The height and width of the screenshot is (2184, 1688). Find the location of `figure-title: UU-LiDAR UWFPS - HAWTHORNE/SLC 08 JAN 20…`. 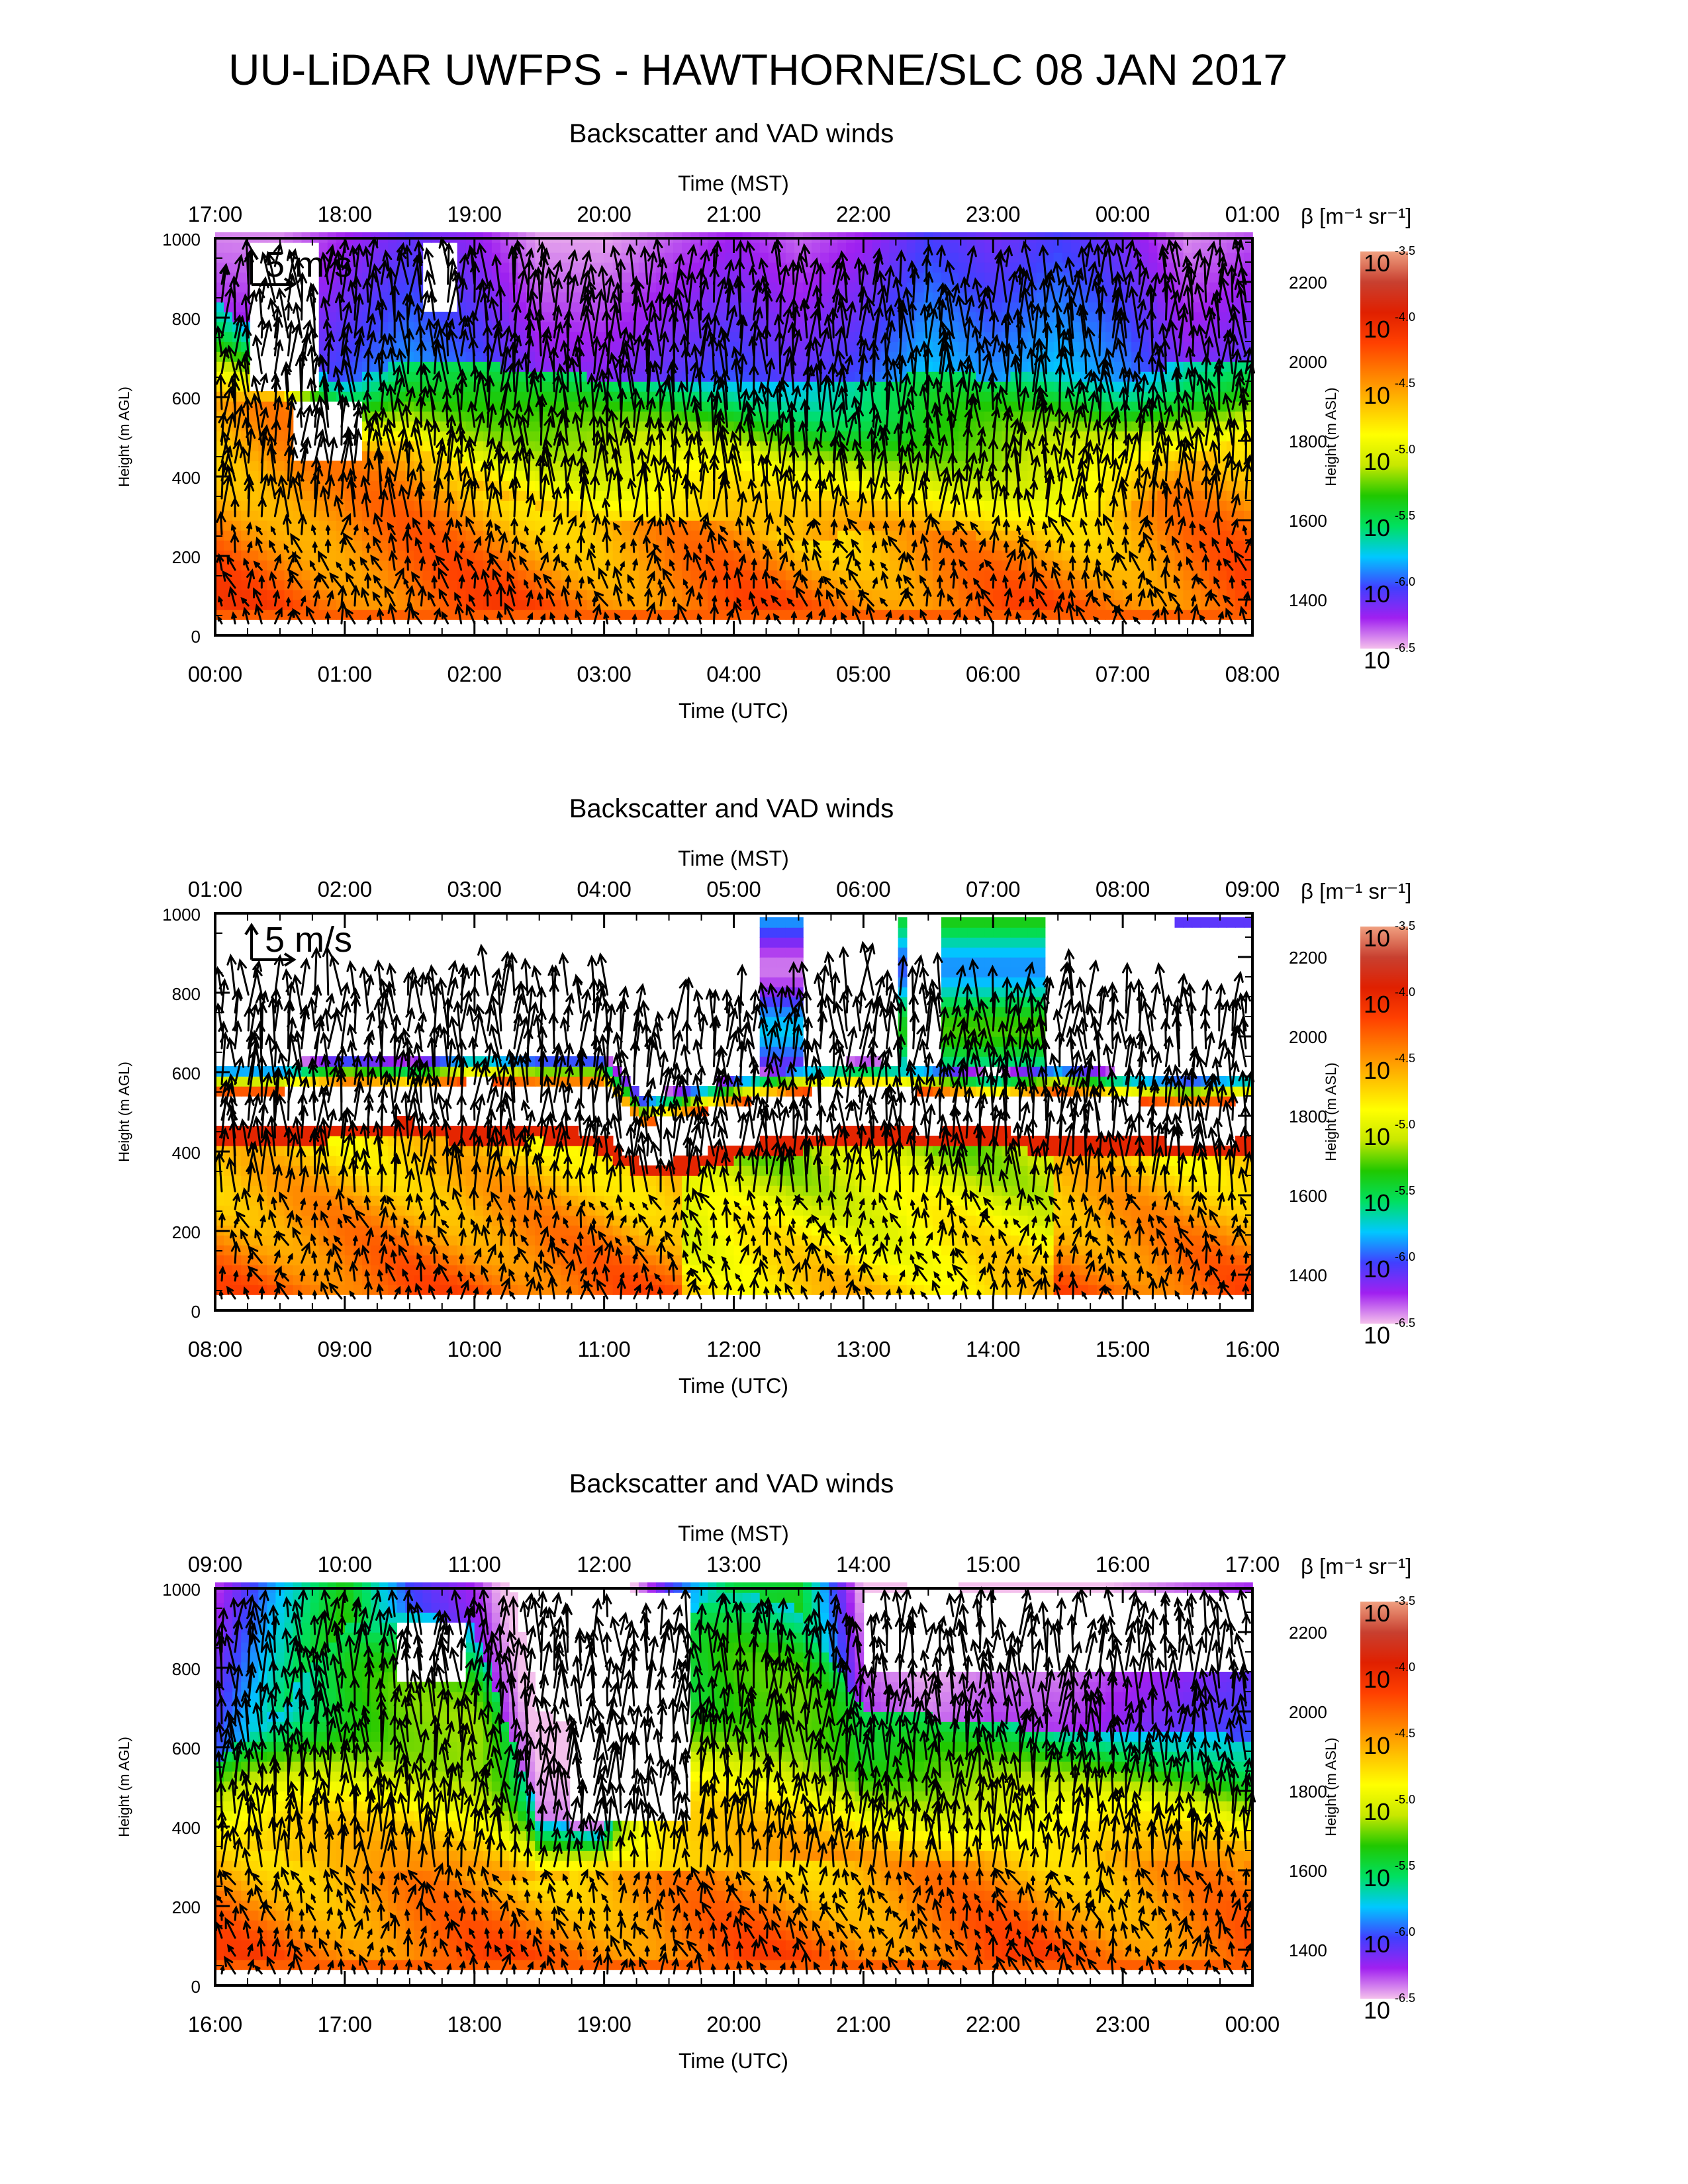

figure-title: UU-LiDAR UWFPS - HAWTHORNE/SLC 08 JAN 20… is located at coordinates (758, 69).